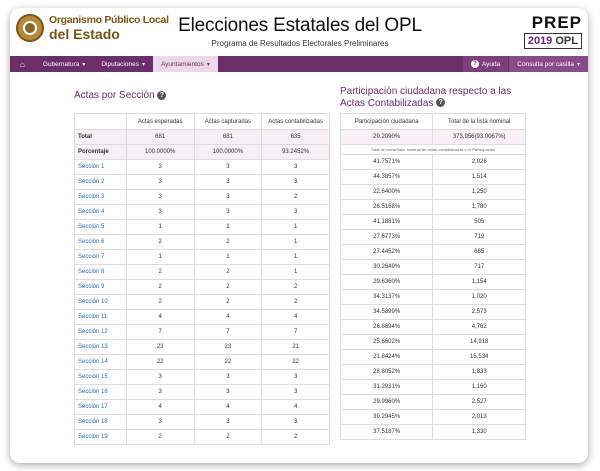  What do you see at coordinates (109, 19) in the screenshot?
I see `logo-line1: Organismo Público Local` at bounding box center [109, 19].